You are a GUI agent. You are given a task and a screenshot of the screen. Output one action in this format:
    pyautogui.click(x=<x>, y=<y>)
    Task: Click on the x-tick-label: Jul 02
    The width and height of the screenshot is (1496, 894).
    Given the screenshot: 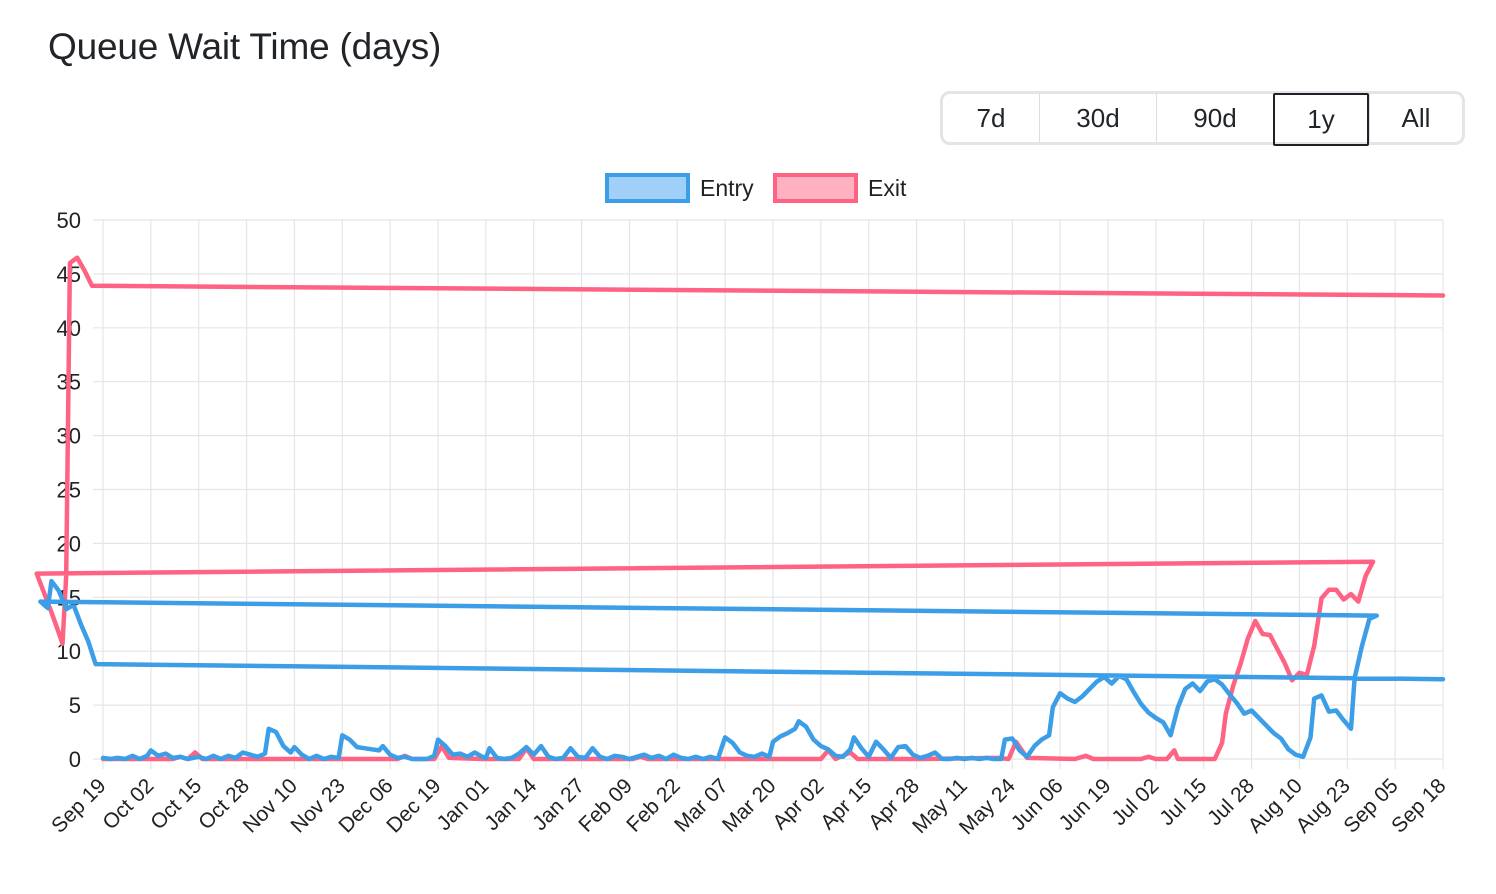 What is the action you would take?
    pyautogui.click(x=1135, y=802)
    